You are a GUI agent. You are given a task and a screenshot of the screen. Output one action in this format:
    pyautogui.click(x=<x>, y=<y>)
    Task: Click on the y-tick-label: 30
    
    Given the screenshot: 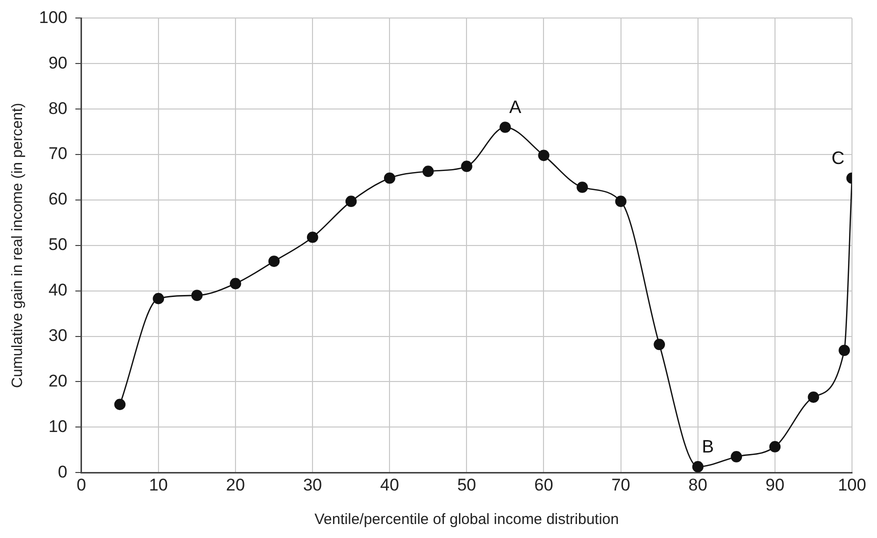 What is the action you would take?
    pyautogui.click(x=58, y=335)
    